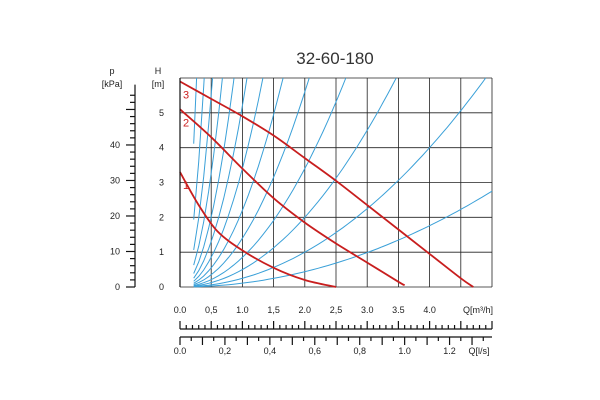 This screenshot has width=600, height=400. I want to click on ls-tick-label: 0,8, so click(359, 351).